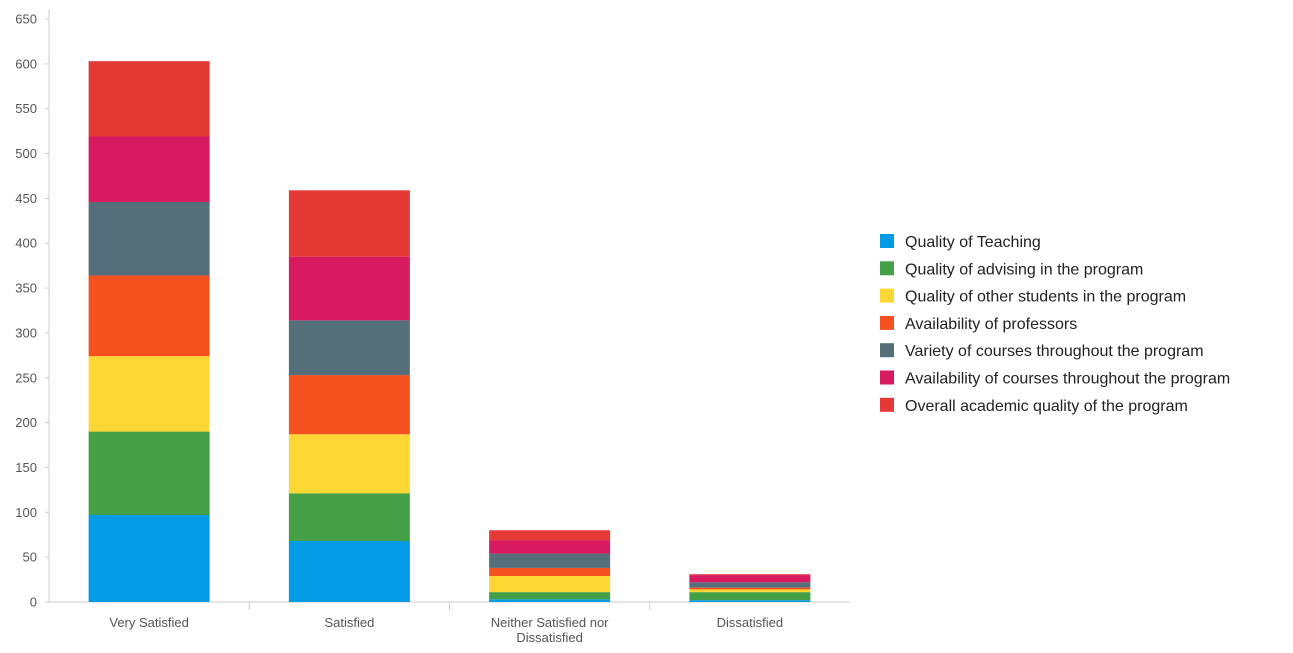 The width and height of the screenshot is (1293, 653). What do you see at coordinates (349, 622) in the screenshot?
I see `x-category-label: Satisfied` at bounding box center [349, 622].